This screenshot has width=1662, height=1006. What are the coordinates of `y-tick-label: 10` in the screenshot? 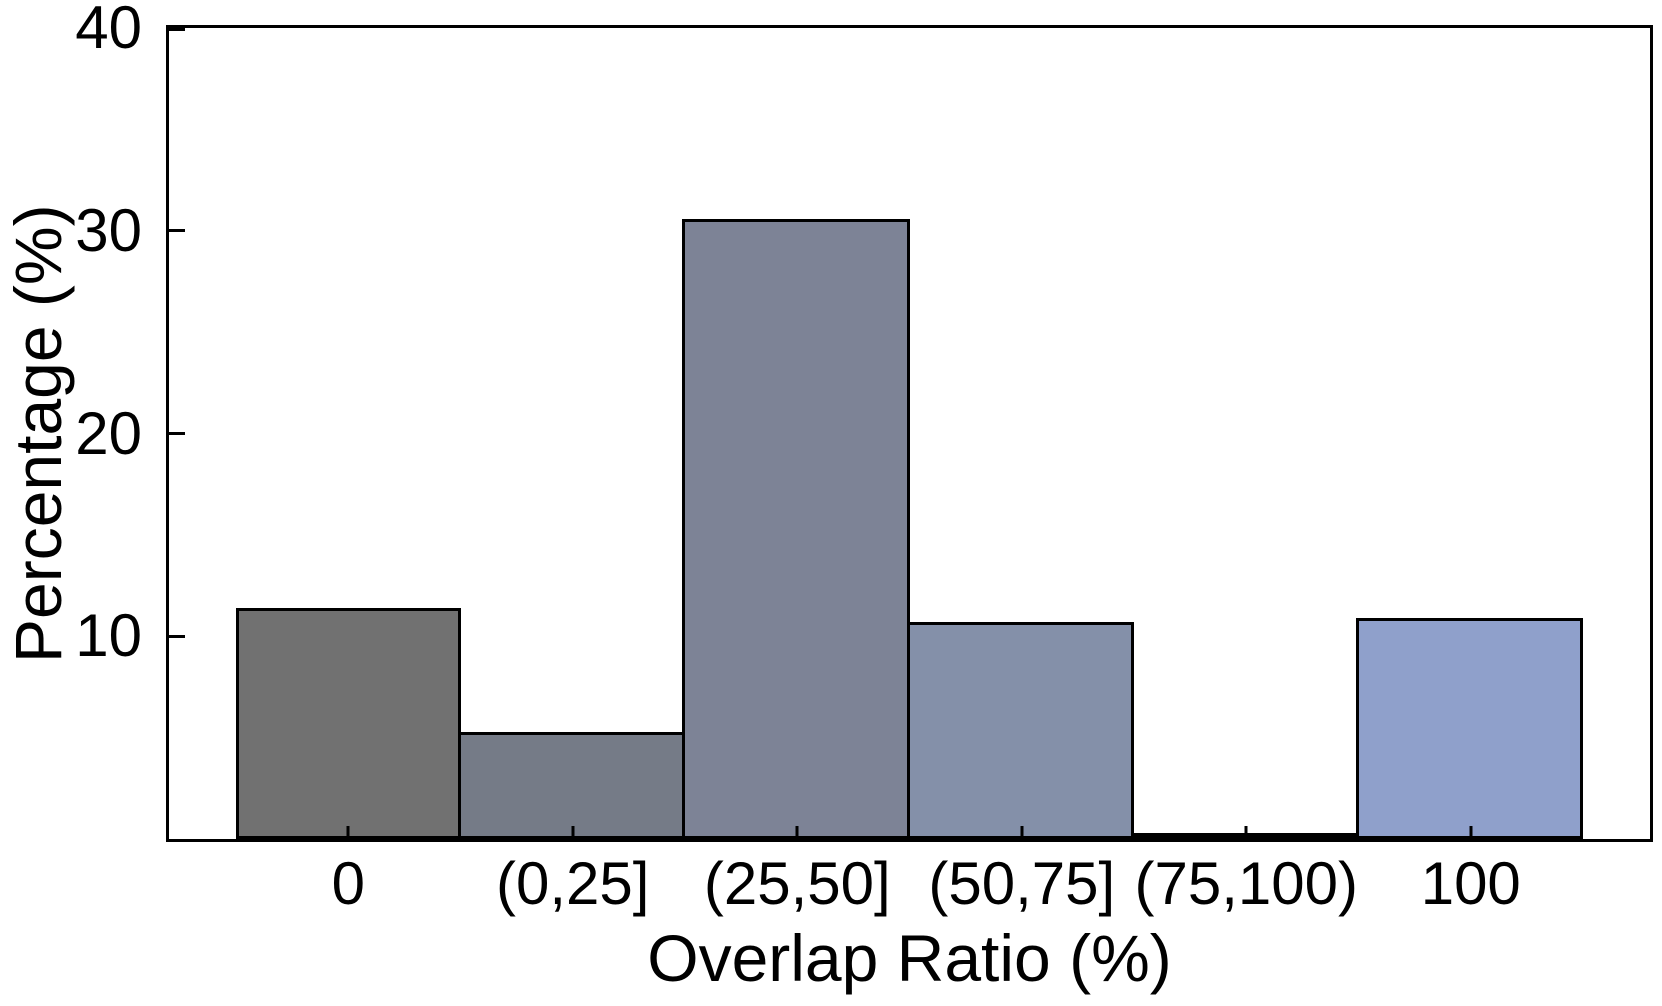 It's located at (108, 636).